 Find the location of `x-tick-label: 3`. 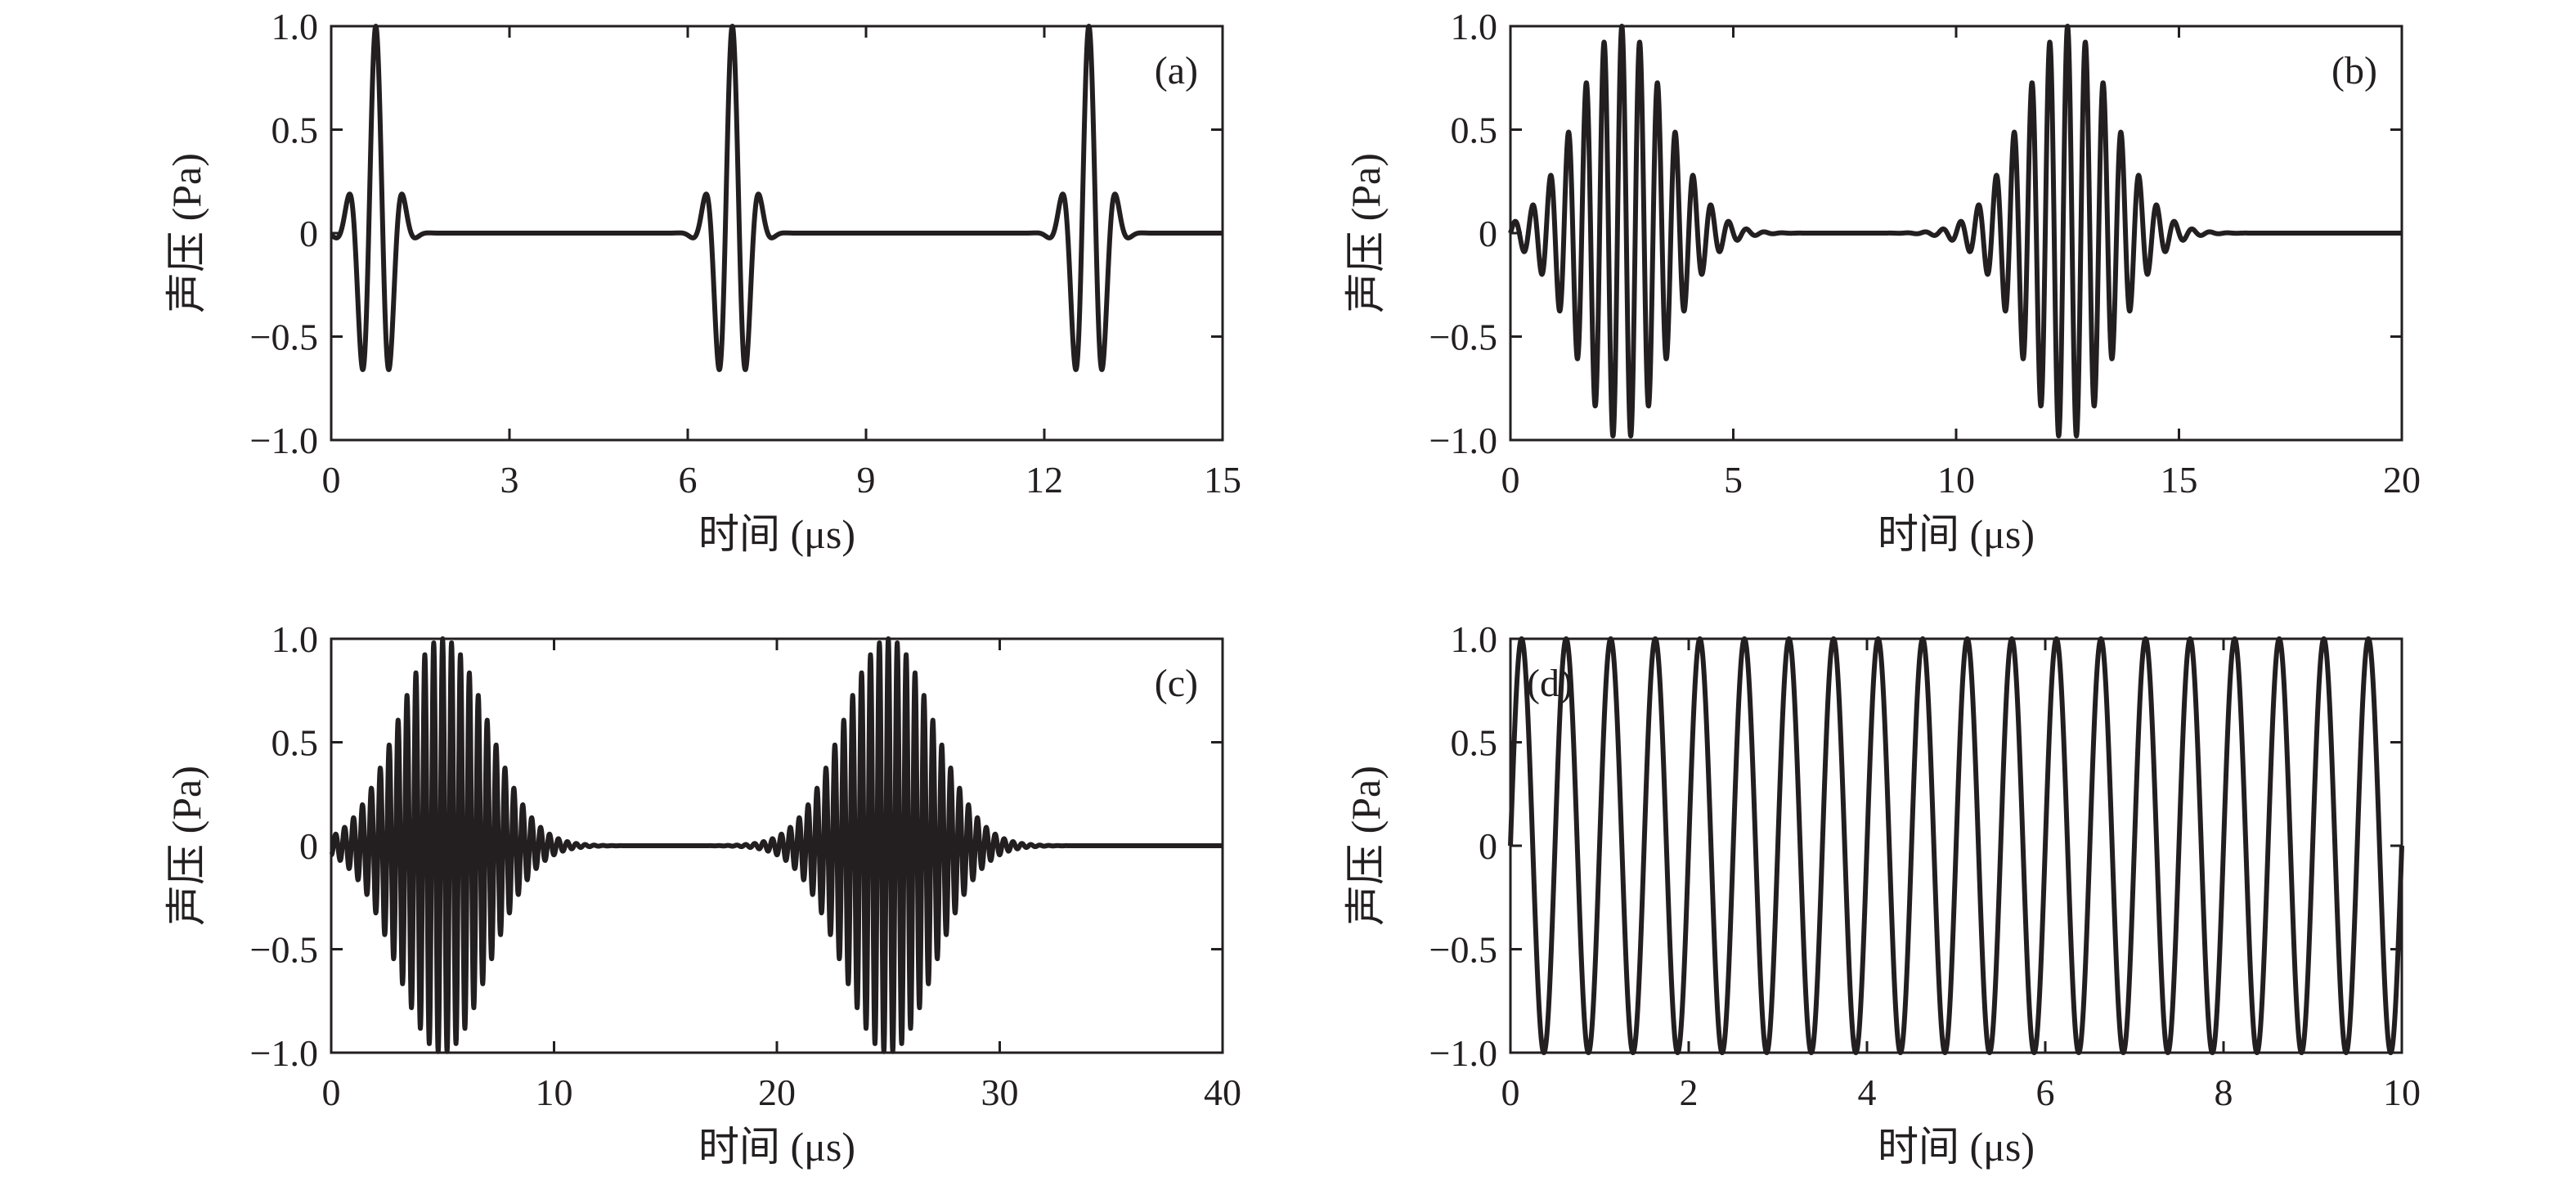

x-tick-label: 3 is located at coordinates (510, 480).